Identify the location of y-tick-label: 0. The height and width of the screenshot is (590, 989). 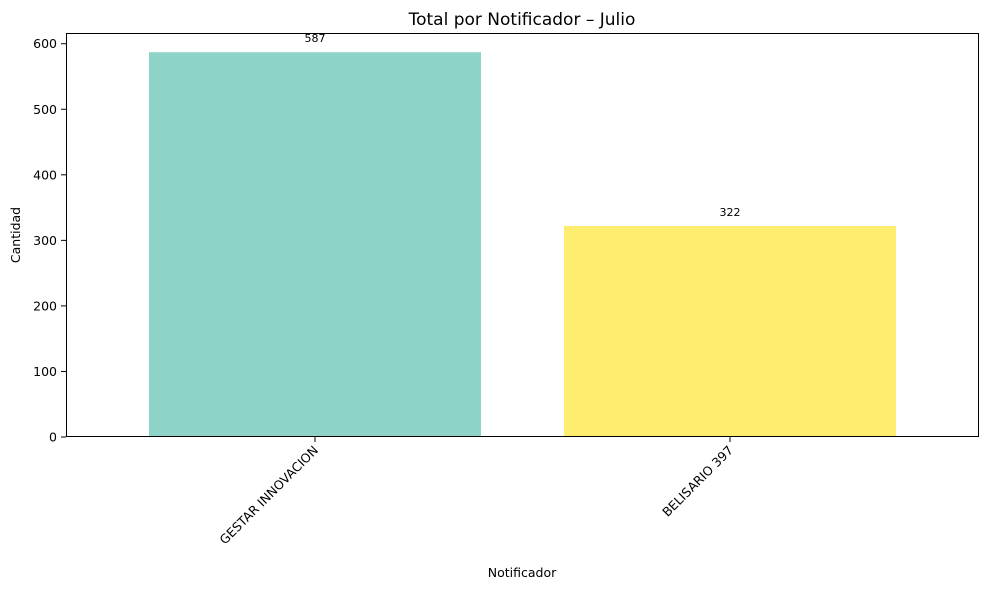
(53, 437).